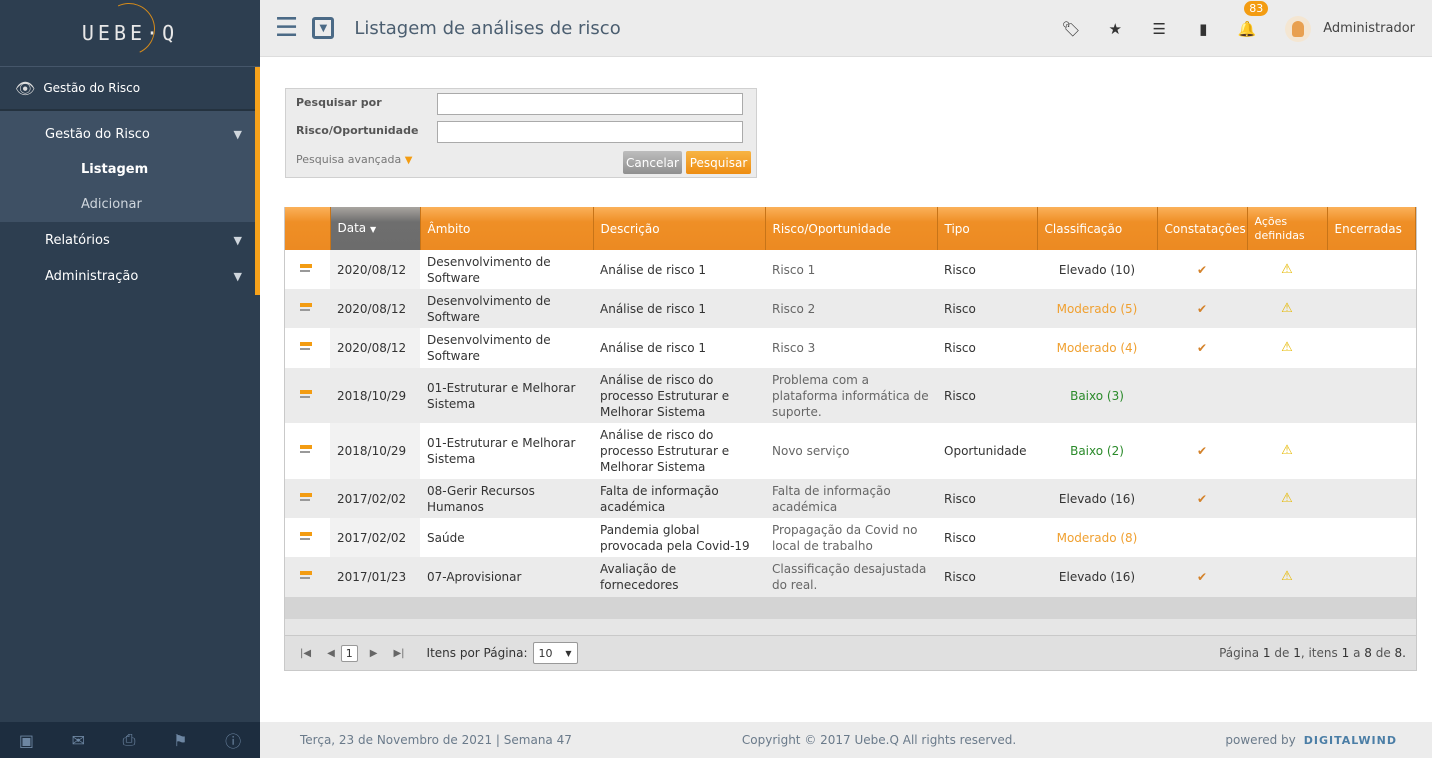 This screenshot has width=1432, height=758. I want to click on grid-filler, so click(850, 608).